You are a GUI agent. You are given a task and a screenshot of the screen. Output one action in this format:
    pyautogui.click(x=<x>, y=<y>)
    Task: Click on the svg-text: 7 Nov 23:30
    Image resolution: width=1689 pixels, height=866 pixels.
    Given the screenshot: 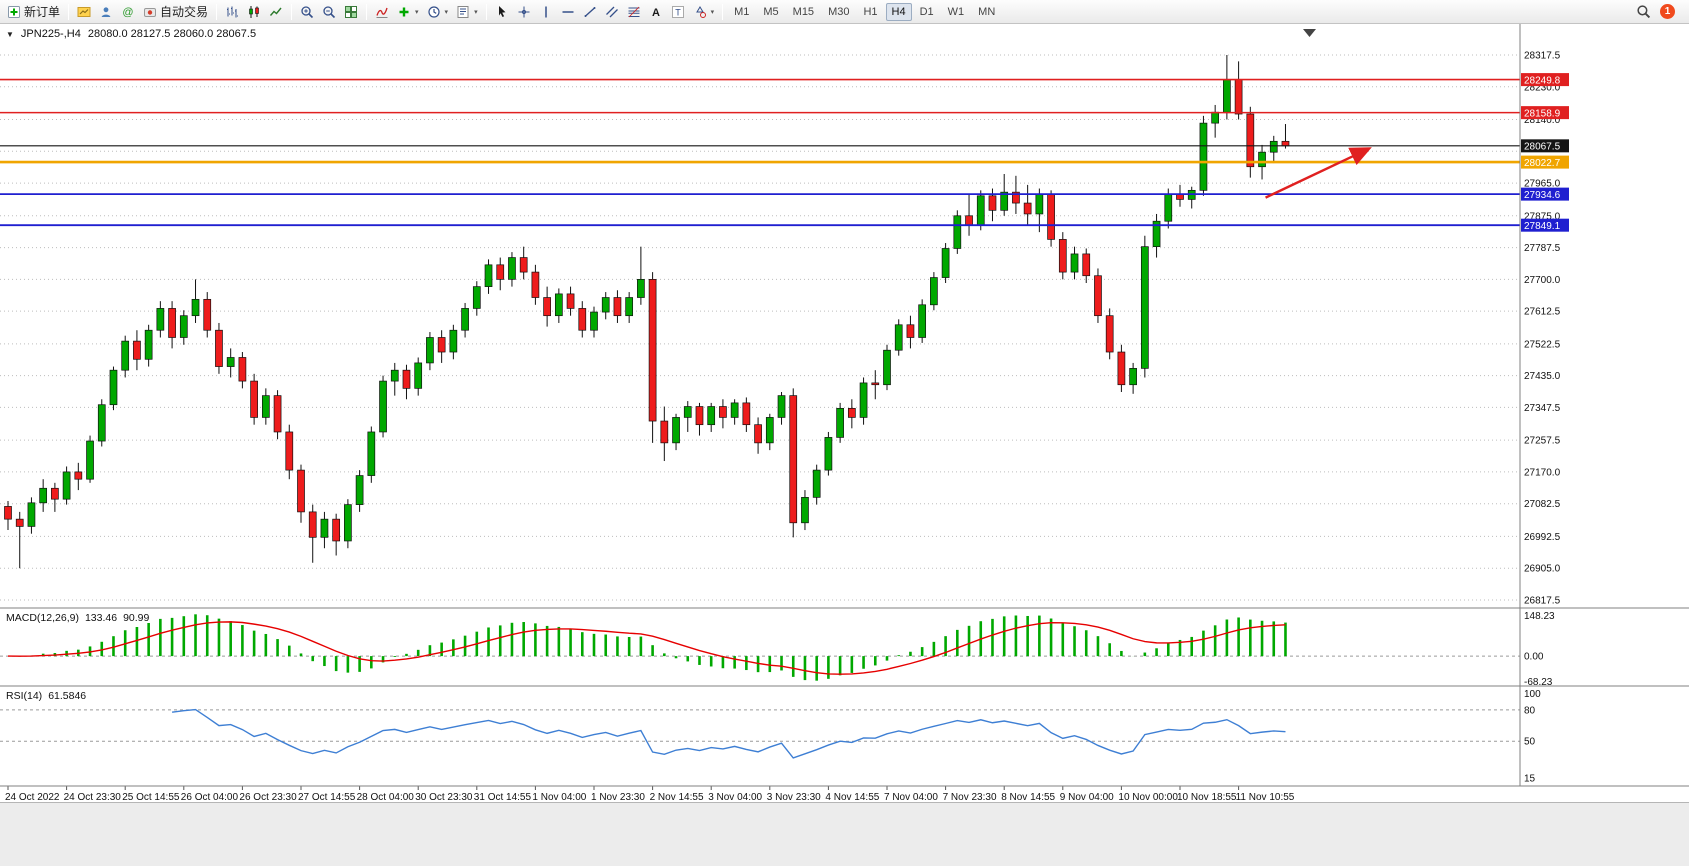 What is the action you would take?
    pyautogui.click(x=970, y=797)
    